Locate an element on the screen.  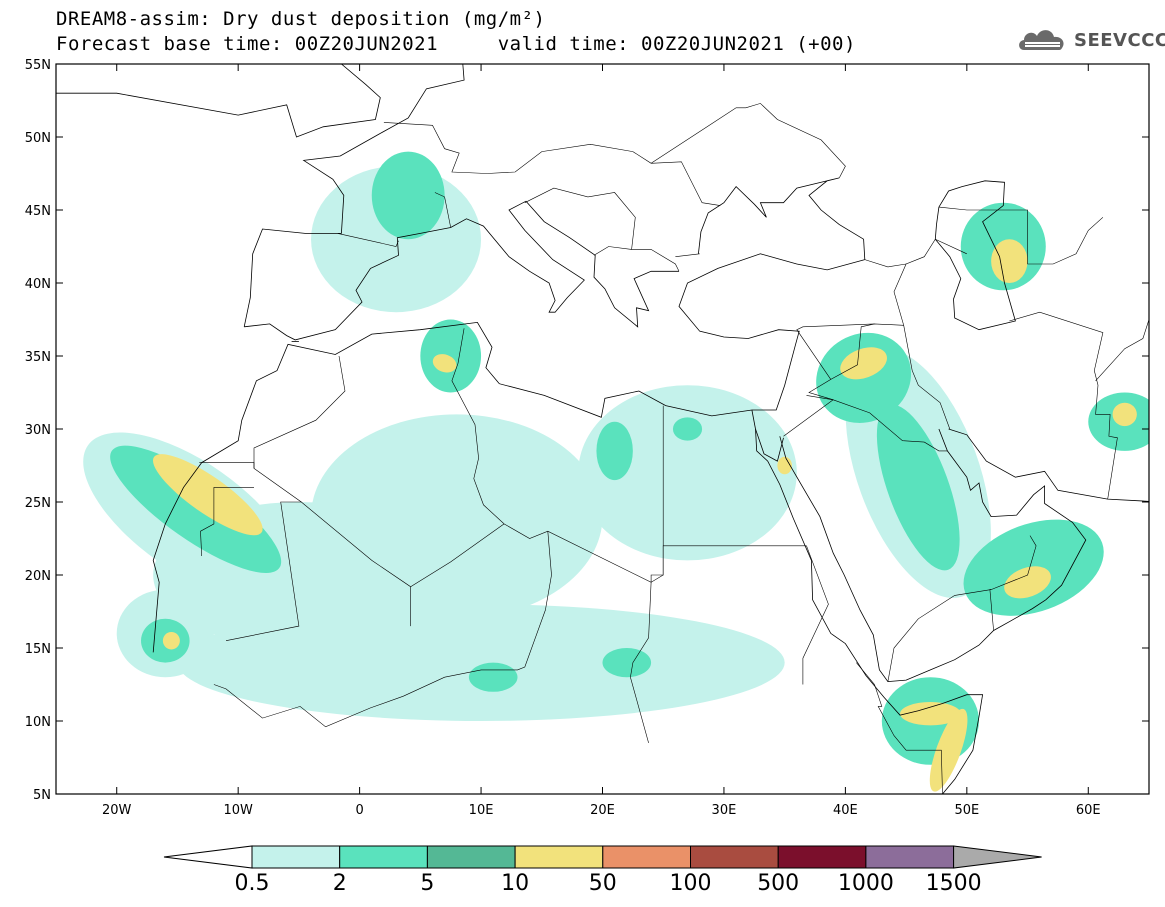
seevccc-logo: SEEVCCC is located at coordinates (1090, 40).